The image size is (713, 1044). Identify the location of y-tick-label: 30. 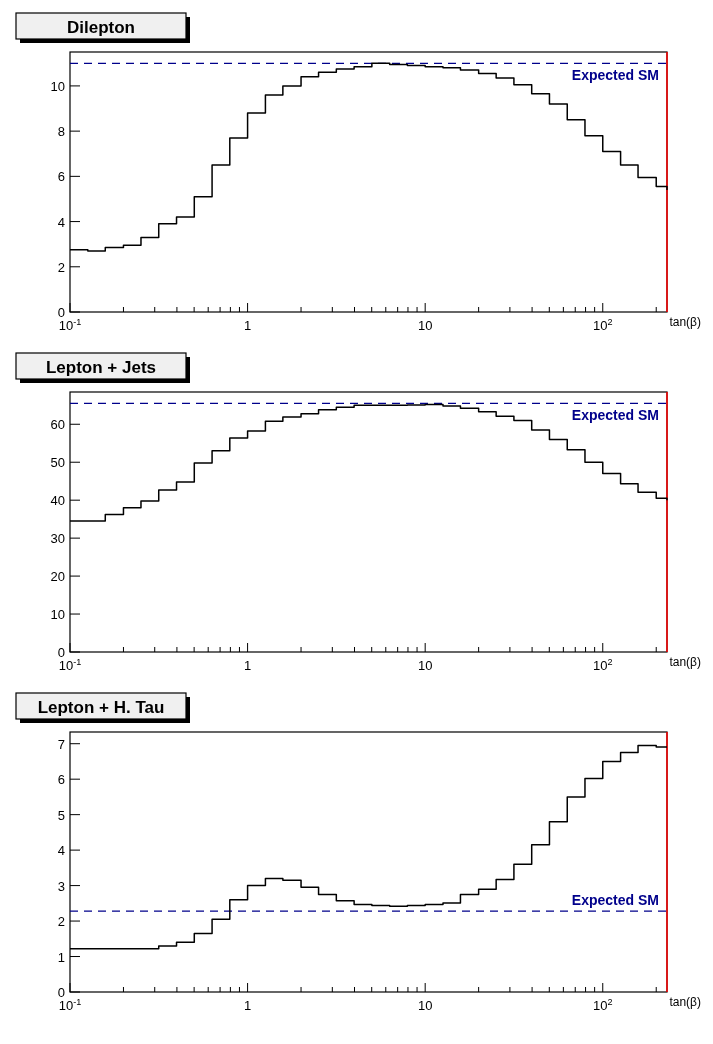
(57, 539).